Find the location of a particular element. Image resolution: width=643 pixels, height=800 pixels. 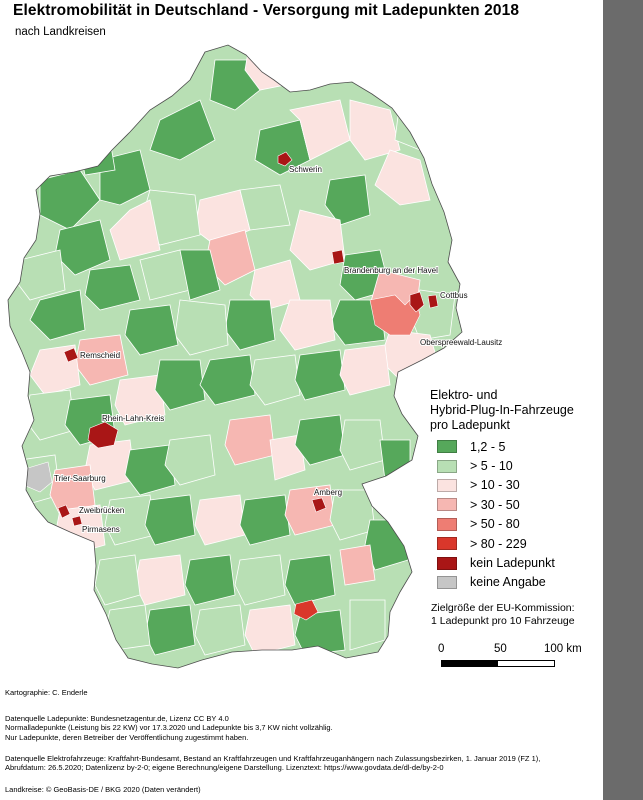

legend-title-line: Hybrid-Plug-In-Fahrzeuge is located at coordinates (502, 410).